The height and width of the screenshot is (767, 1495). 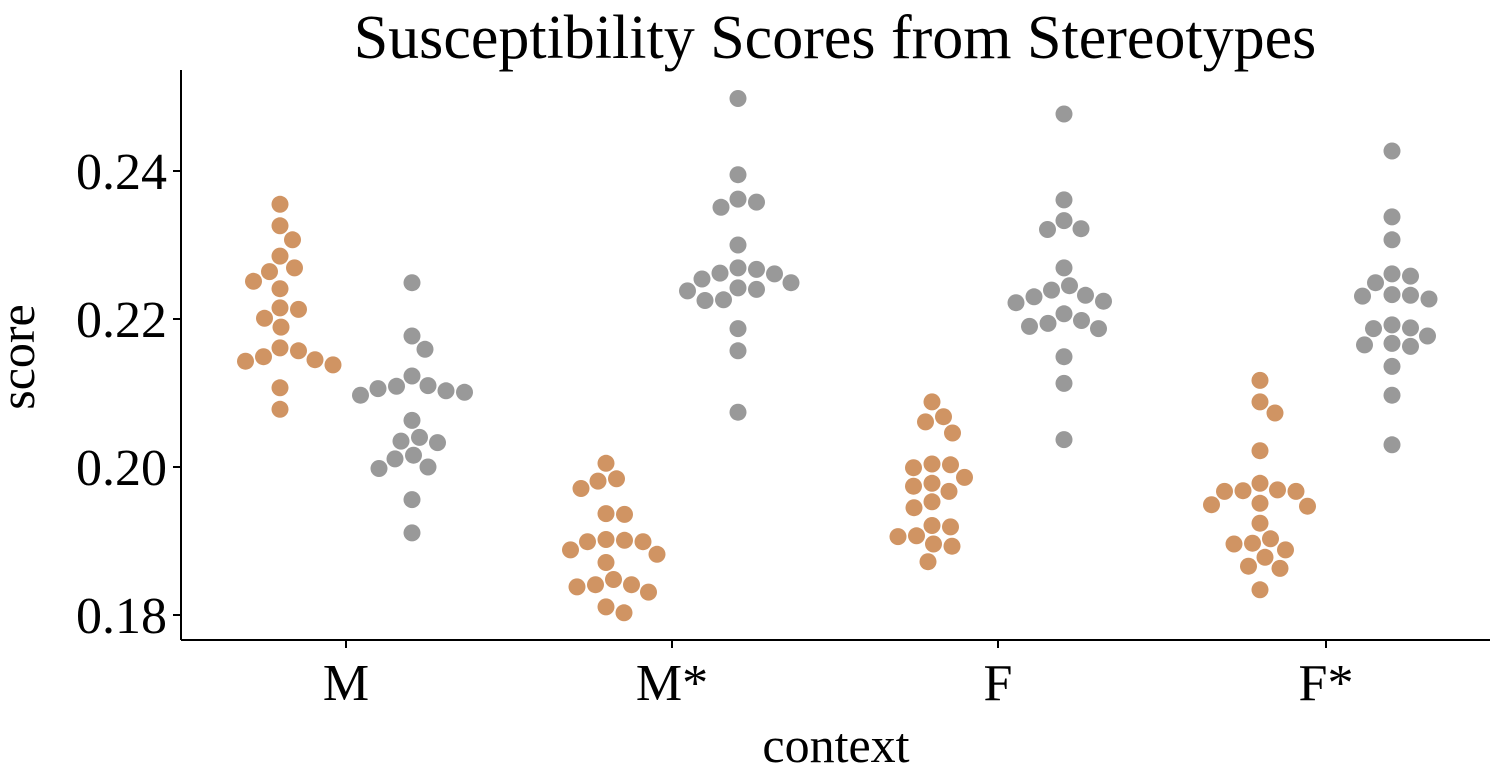 What do you see at coordinates (672, 683) in the screenshot?
I see `x-tick-label: M*` at bounding box center [672, 683].